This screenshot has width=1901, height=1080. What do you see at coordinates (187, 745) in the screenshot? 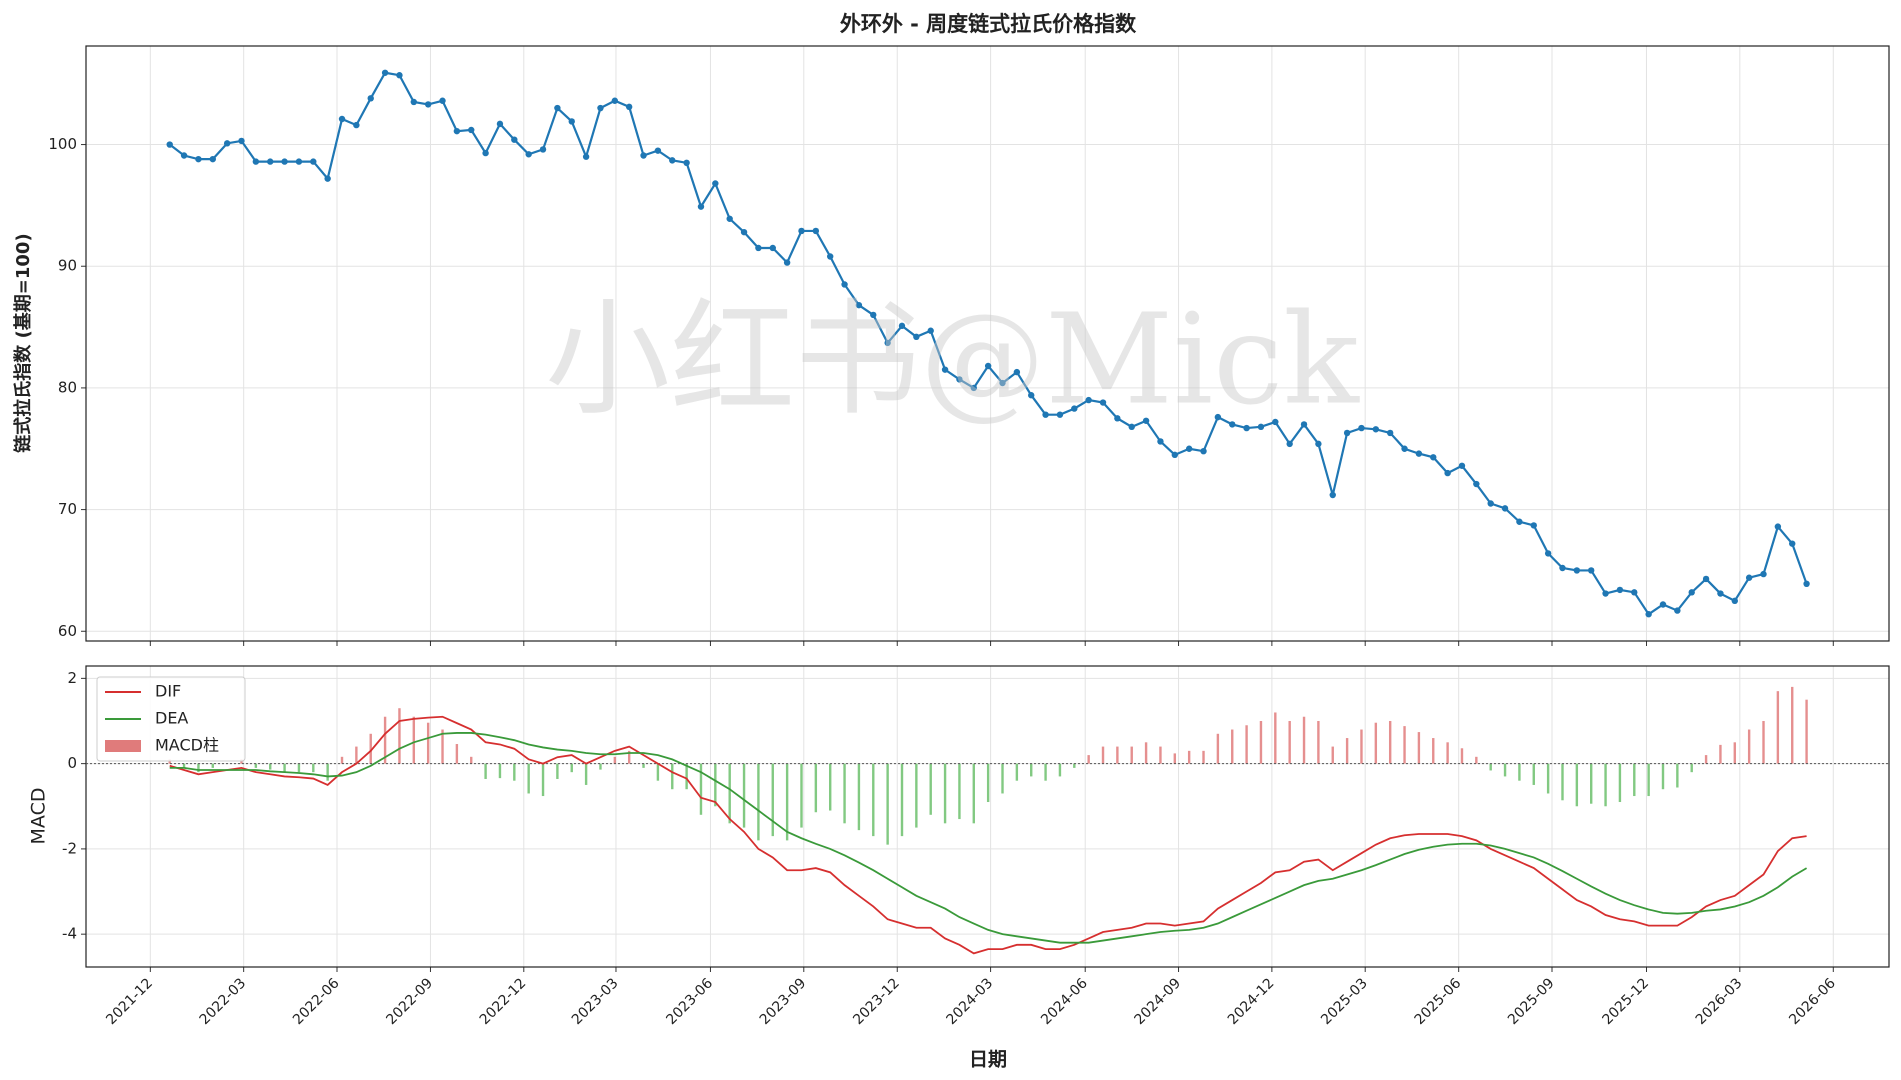
I see `legend-label: MACD柱` at bounding box center [187, 745].